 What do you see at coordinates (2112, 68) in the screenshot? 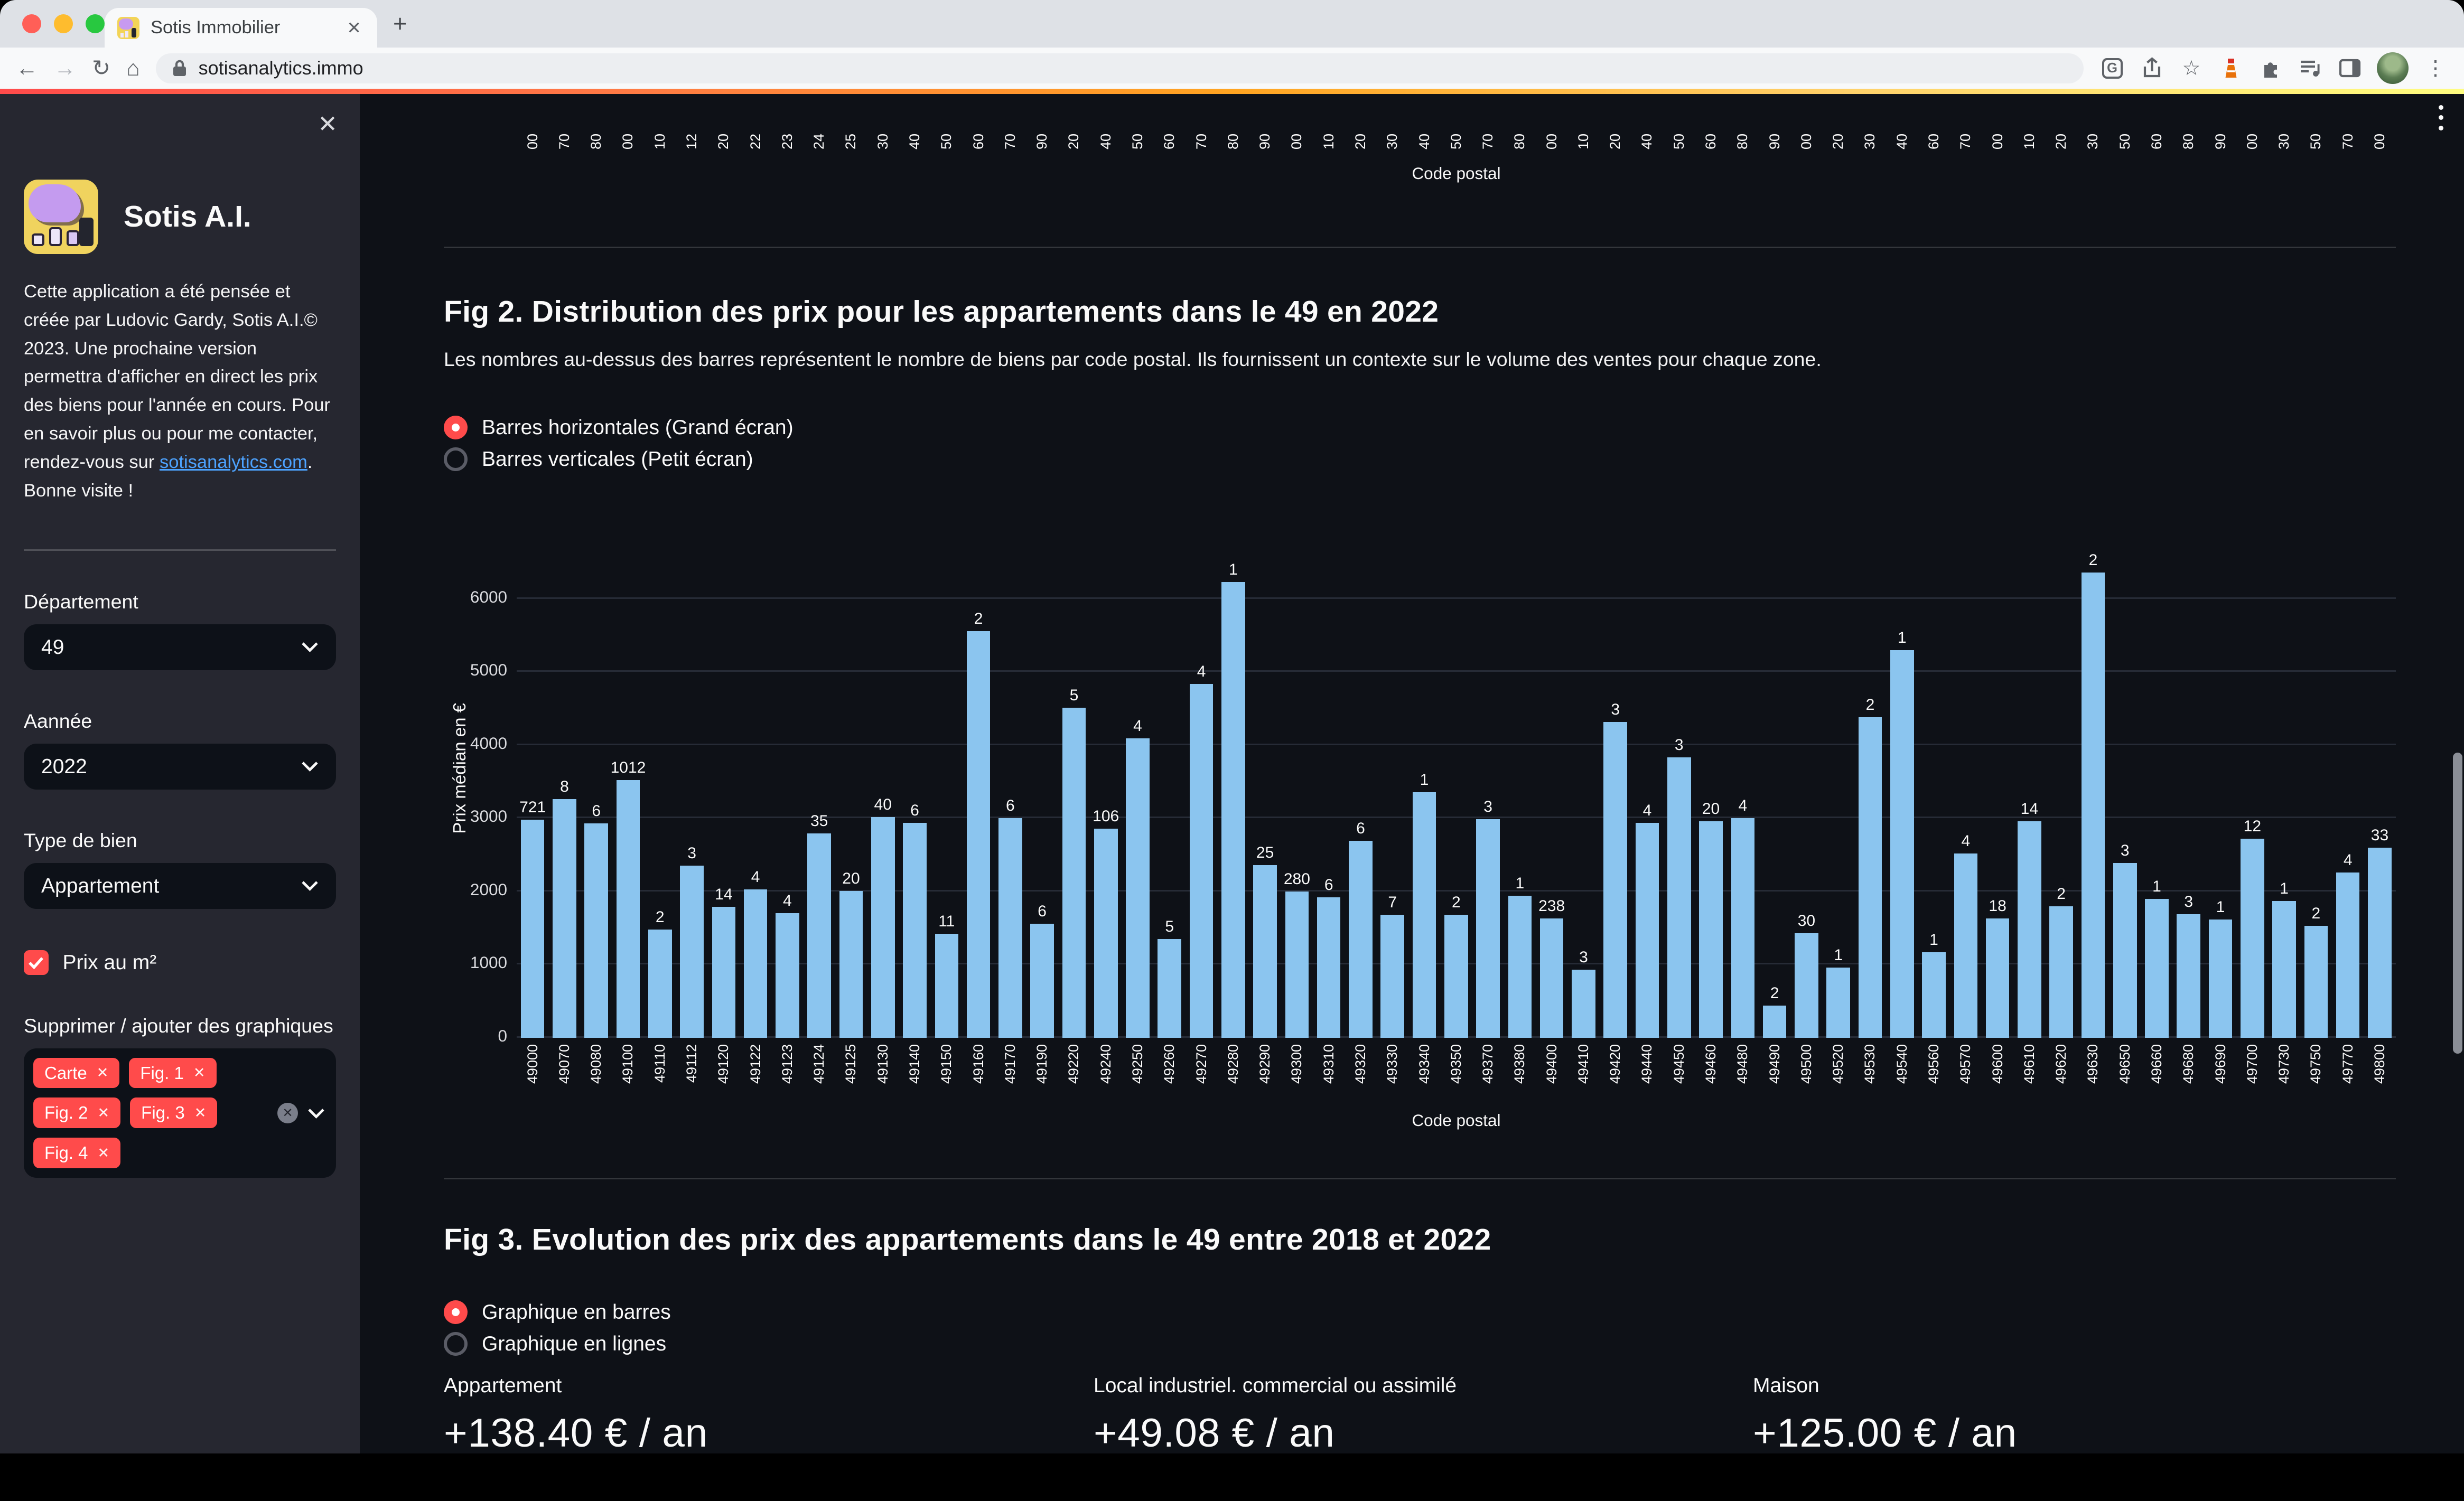
I see `translate-icon: G` at bounding box center [2112, 68].